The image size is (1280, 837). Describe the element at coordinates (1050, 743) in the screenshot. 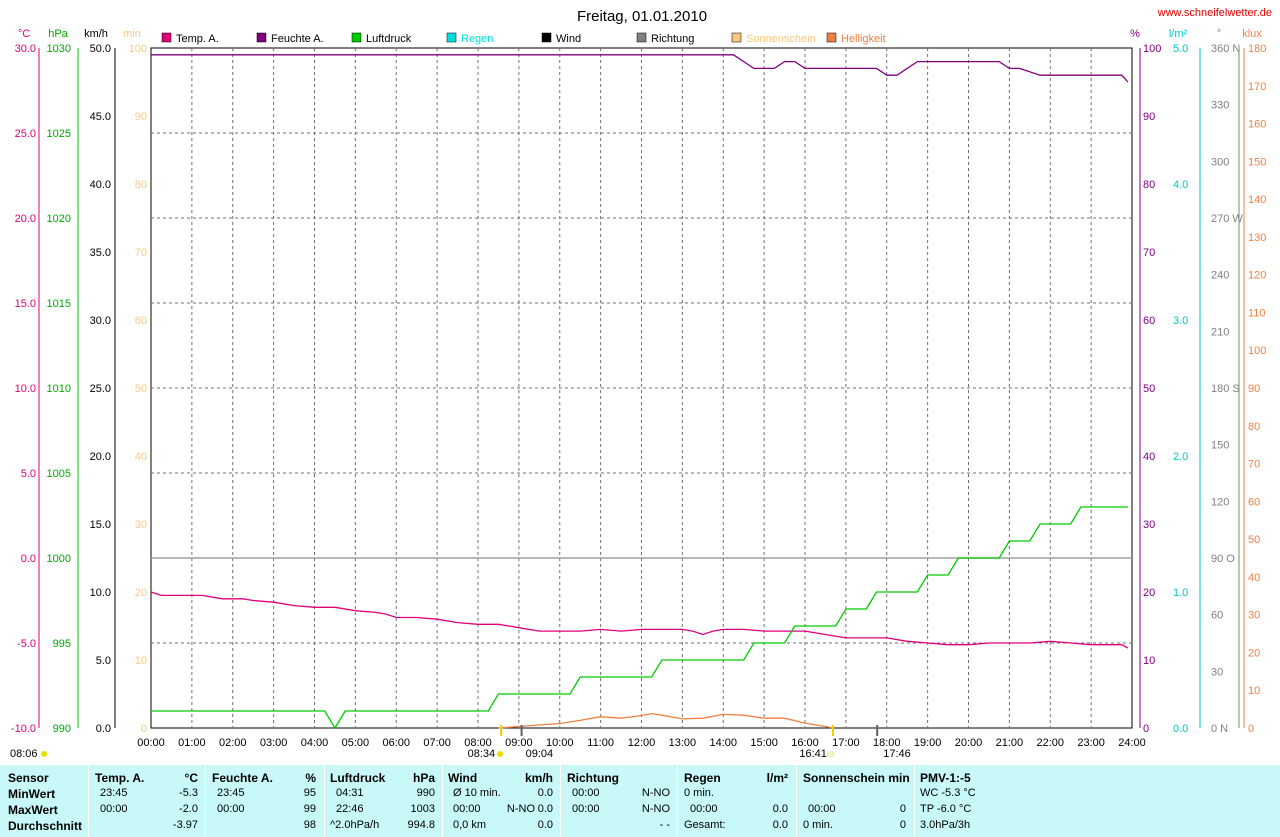

I see `time-tick-label: 22:00` at that location.